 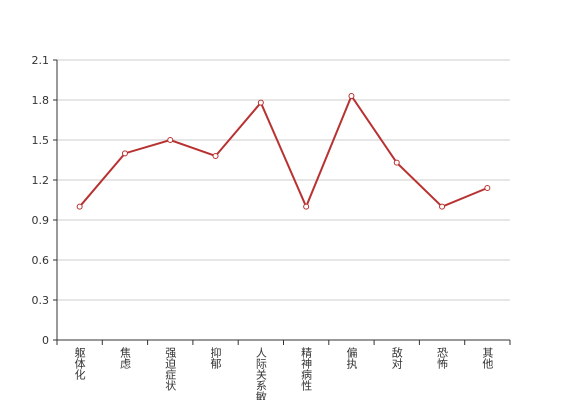 I want to click on x-tick-label: 恐怖, so click(x=442, y=358).